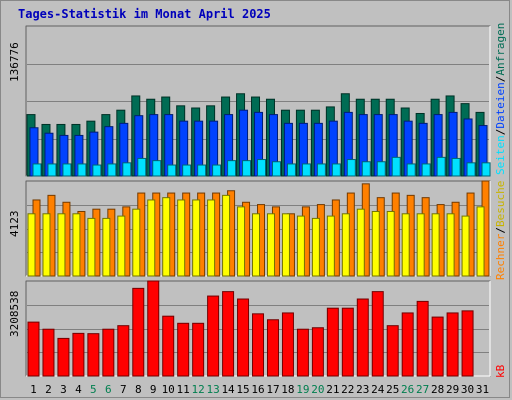 This screenshot has height=400, width=512. I want to click on day-label: 15, so click(242, 389).